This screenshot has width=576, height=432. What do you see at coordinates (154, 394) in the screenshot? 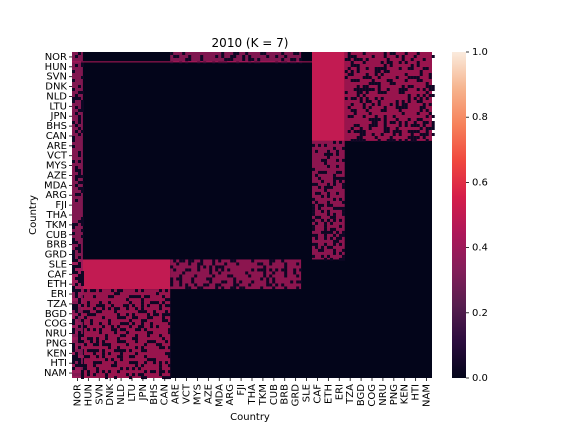
I see `x-tick-label: BHS` at bounding box center [154, 394].